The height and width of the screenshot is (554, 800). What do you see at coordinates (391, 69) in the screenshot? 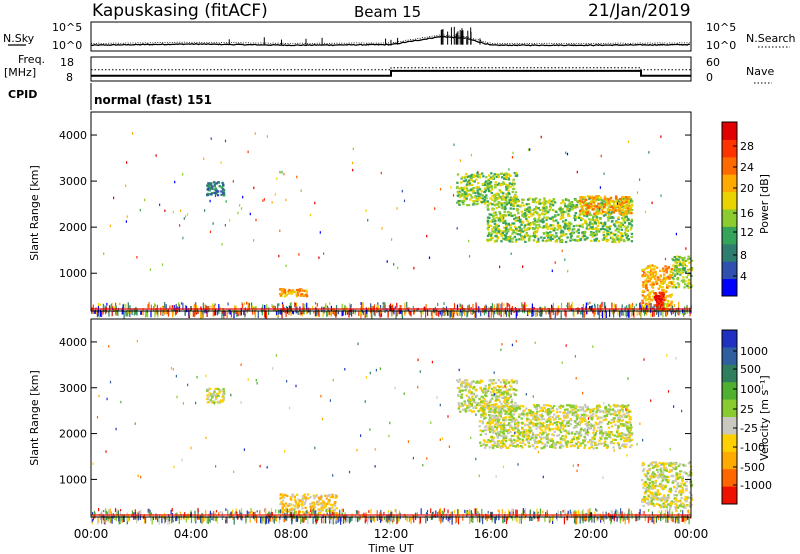
I see `freq-panel` at bounding box center [391, 69].